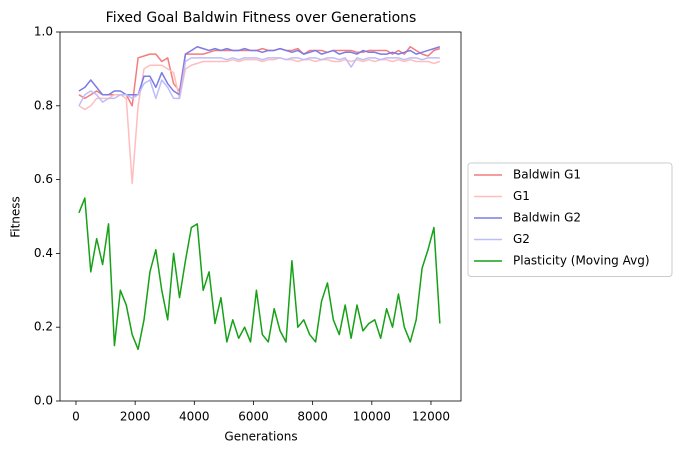 Image resolution: width=686 pixels, height=455 pixels. I want to click on x-tick-label: 6000, so click(253, 417).